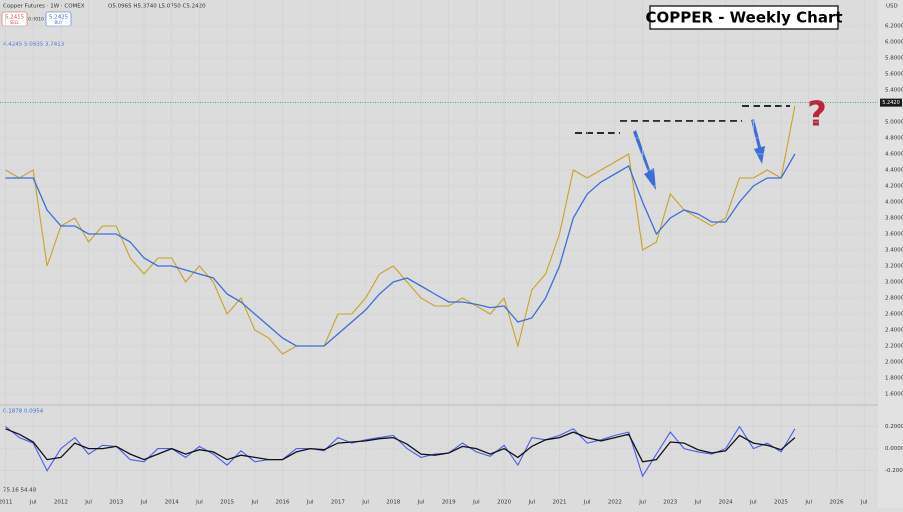 Image resolution: width=903 pixels, height=512 pixels. What do you see at coordinates (894, 283) in the screenshot?
I see `y-tick-label: 3.0000` at bounding box center [894, 283].